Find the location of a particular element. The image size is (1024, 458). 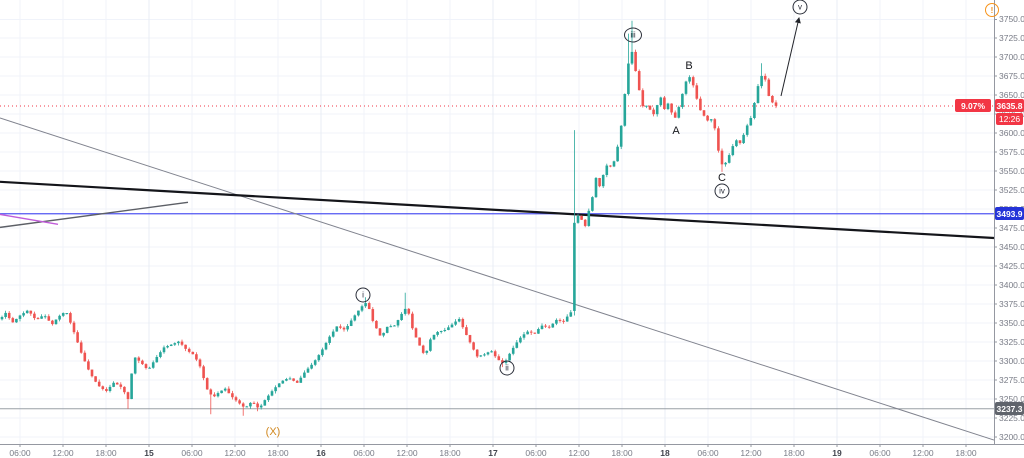

level-price-badge: 3237.3 is located at coordinates (1009, 408).